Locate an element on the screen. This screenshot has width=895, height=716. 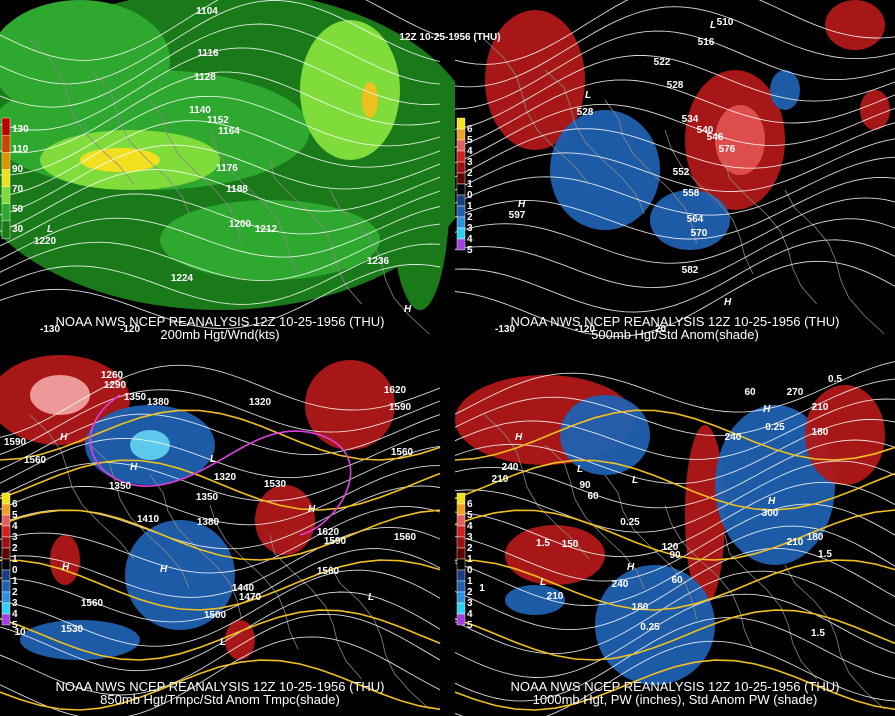
contour-label: 1140 is located at coordinates (200, 110).